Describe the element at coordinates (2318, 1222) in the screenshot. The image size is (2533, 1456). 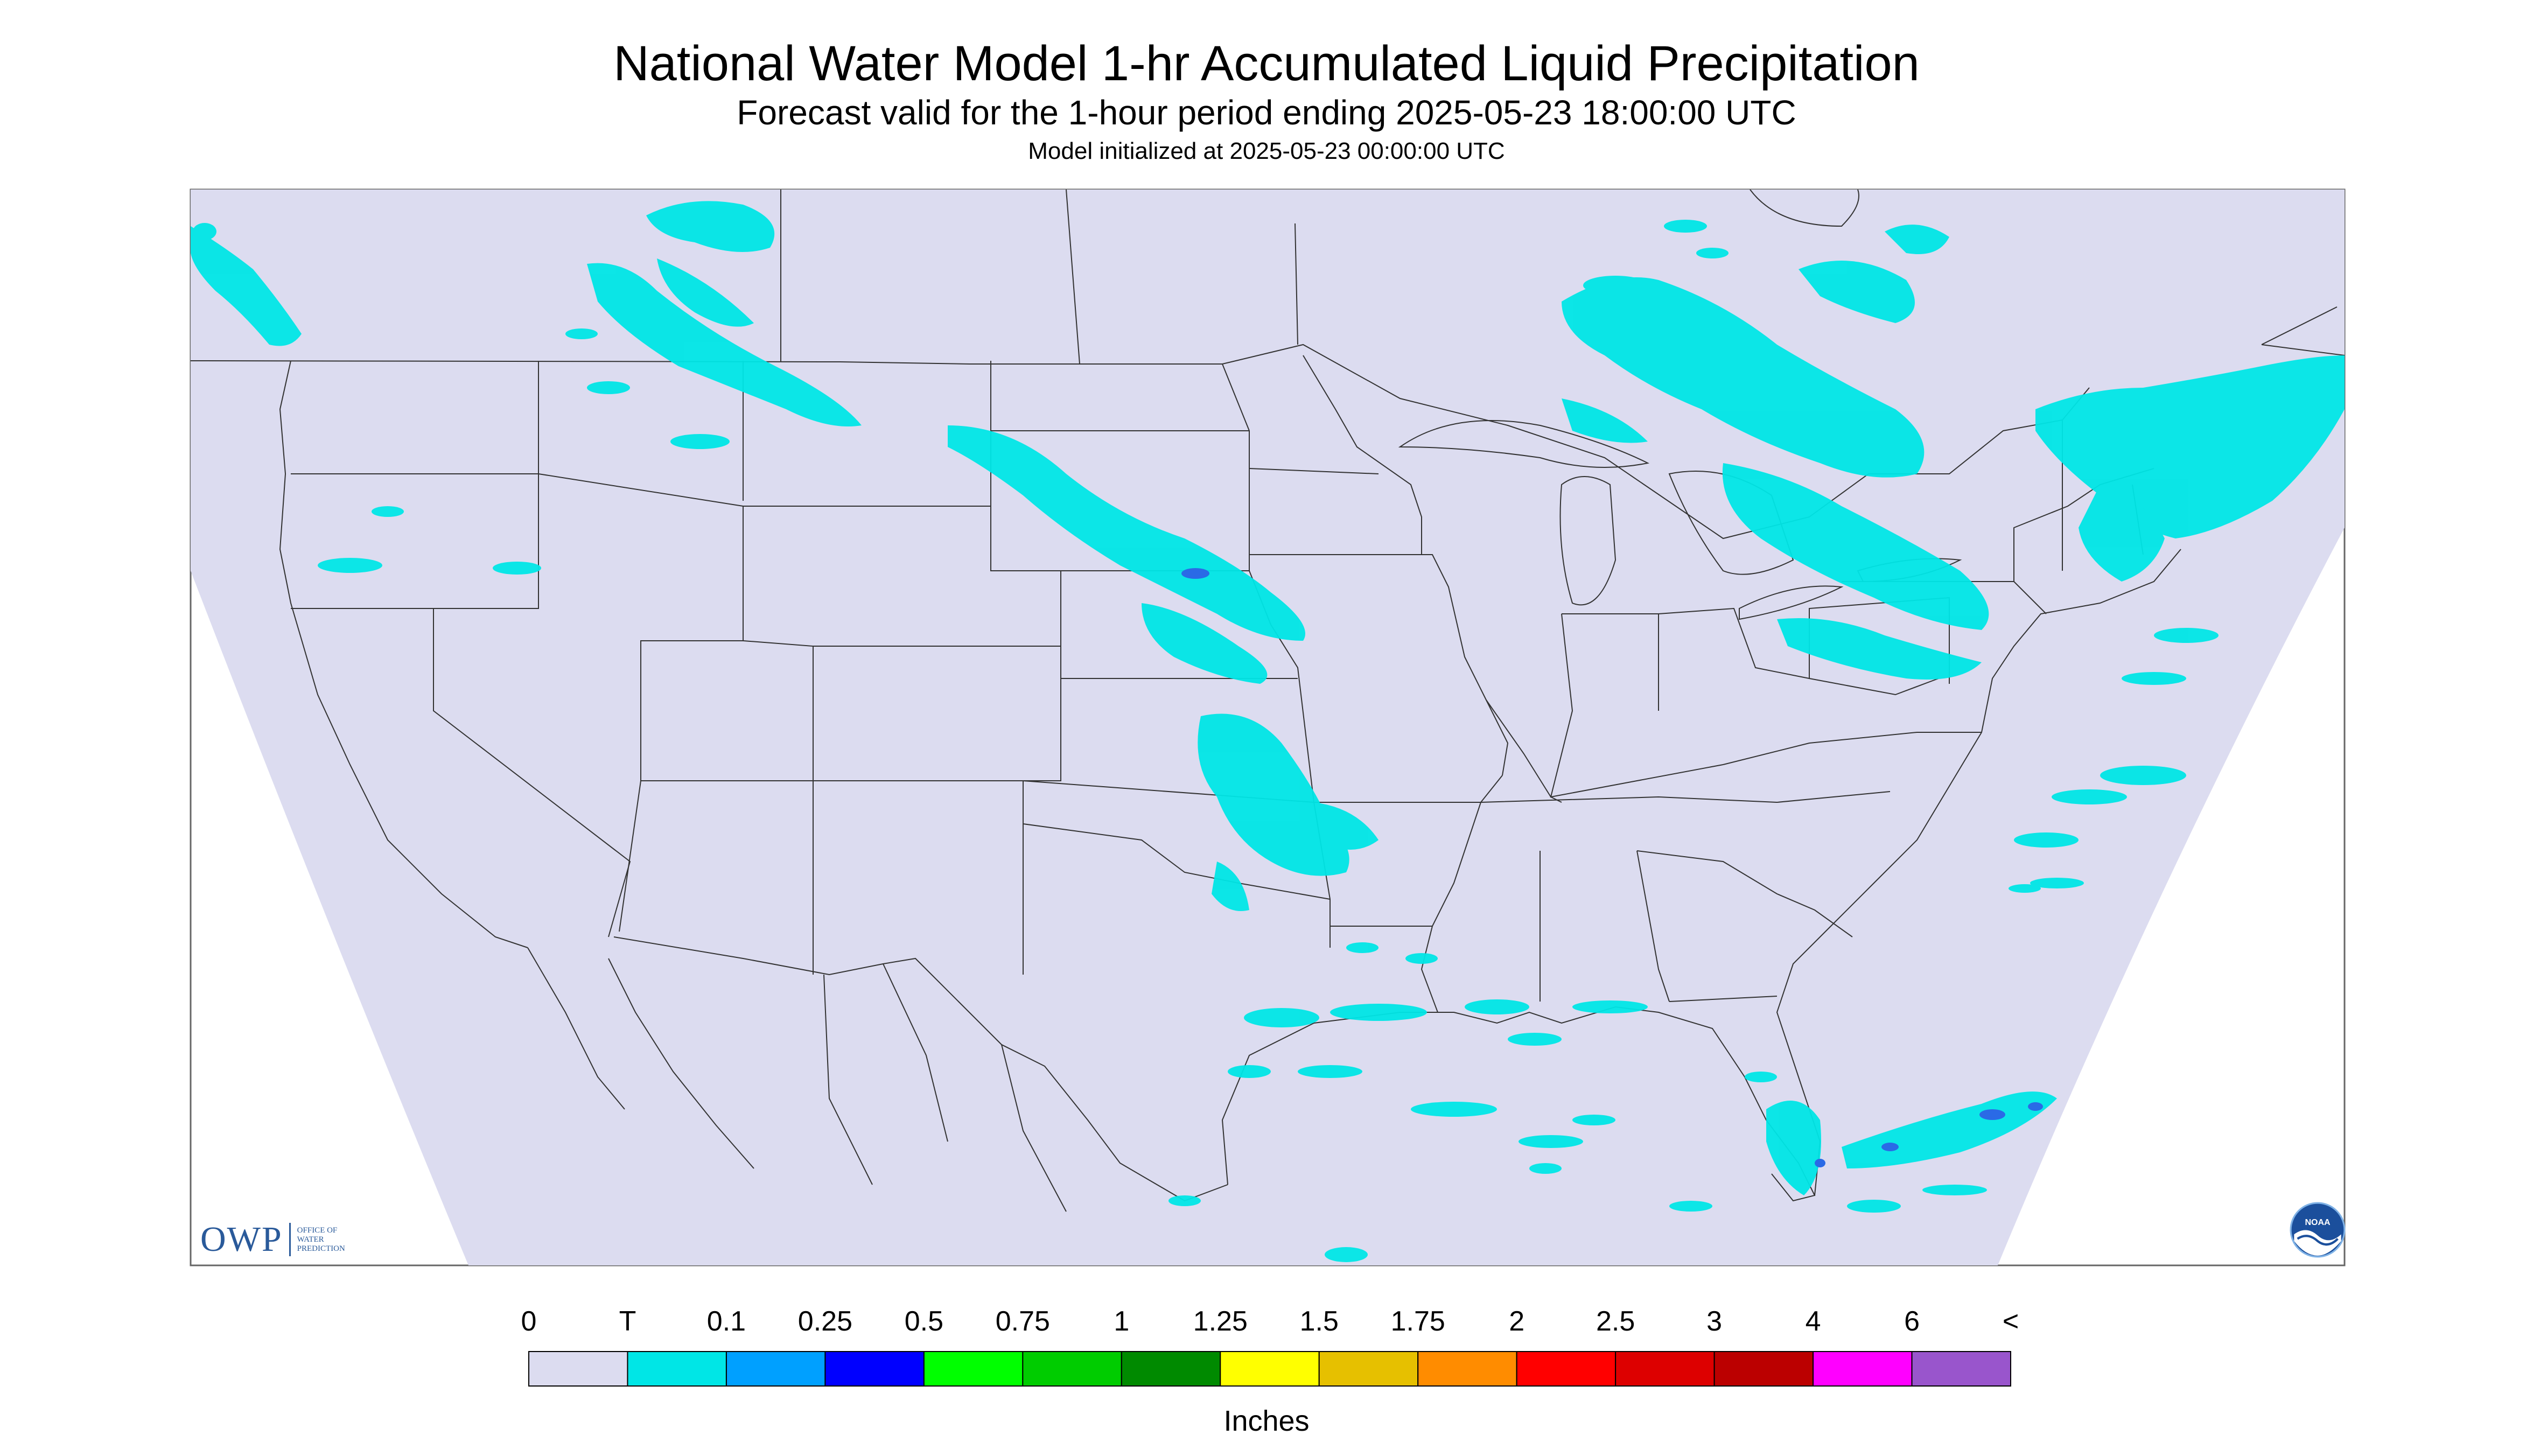
I see `noaa-logo-text: NOAA` at that location.